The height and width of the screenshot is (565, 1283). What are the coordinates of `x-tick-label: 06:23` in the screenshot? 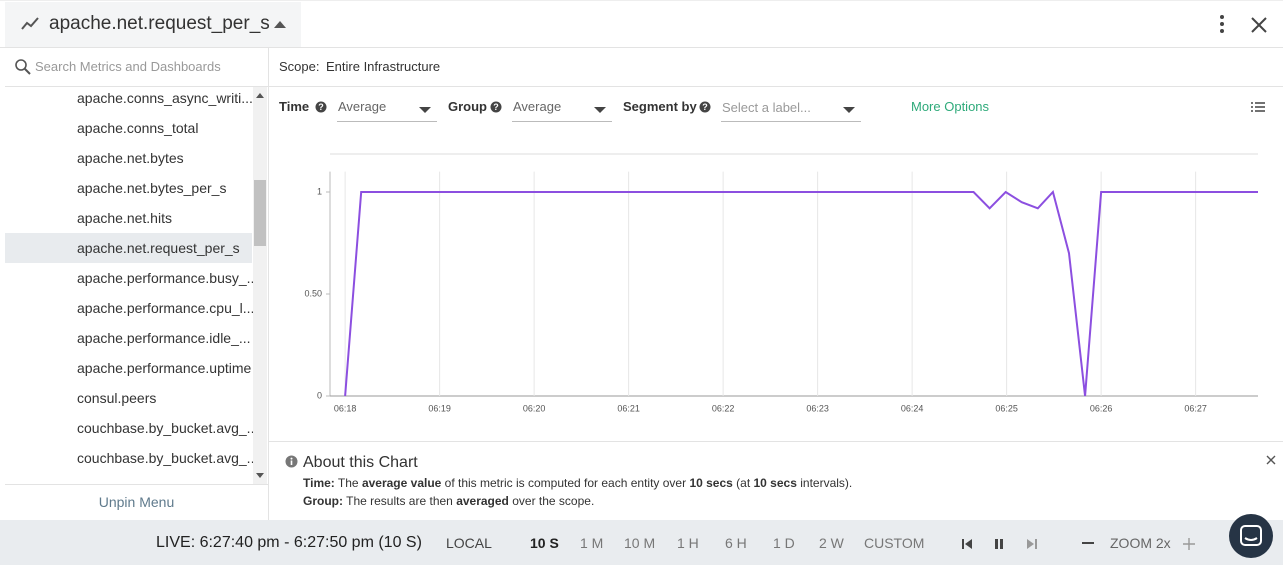 It's located at (817, 408).